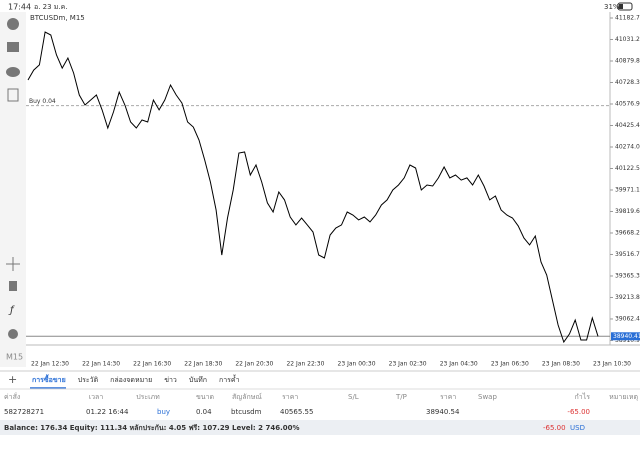  I want to click on y-tick-label: 41182.70, so click(627, 18).